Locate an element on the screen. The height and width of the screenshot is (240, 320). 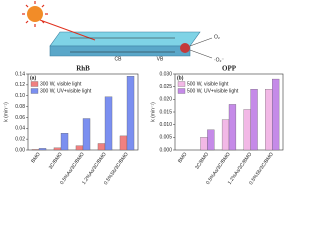
y-tick-label: 0.025 is located at coordinates (165, 87).